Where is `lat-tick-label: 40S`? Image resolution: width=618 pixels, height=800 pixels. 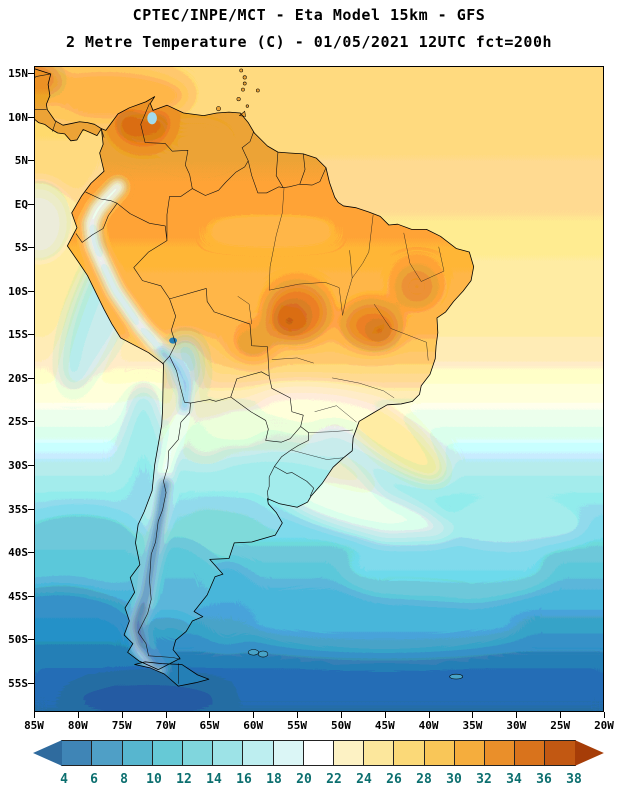
lat-tick-label: 40S is located at coordinates (18, 553).